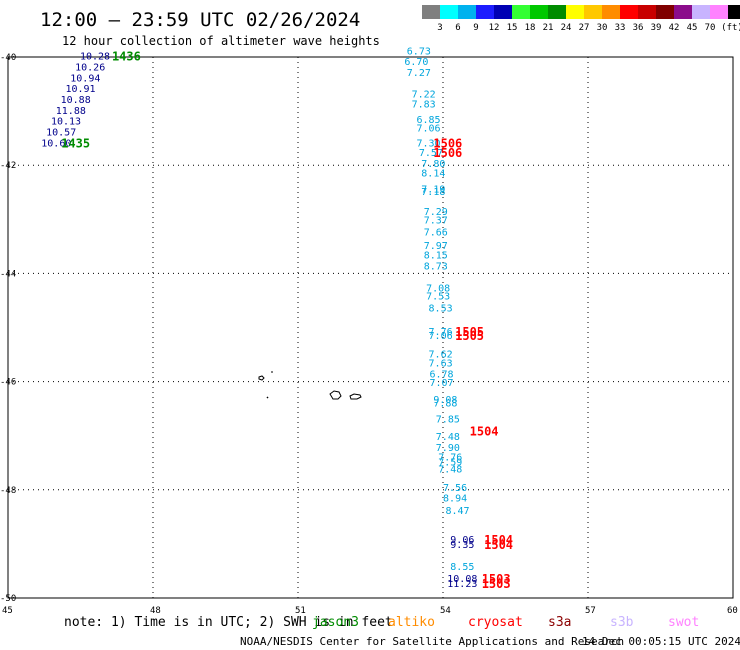 Image resolution: width=740 pixels, height=650 pixels. What do you see at coordinates (436, 212) in the screenshot?
I see `wave-height-value: 7.29` at bounding box center [436, 212].